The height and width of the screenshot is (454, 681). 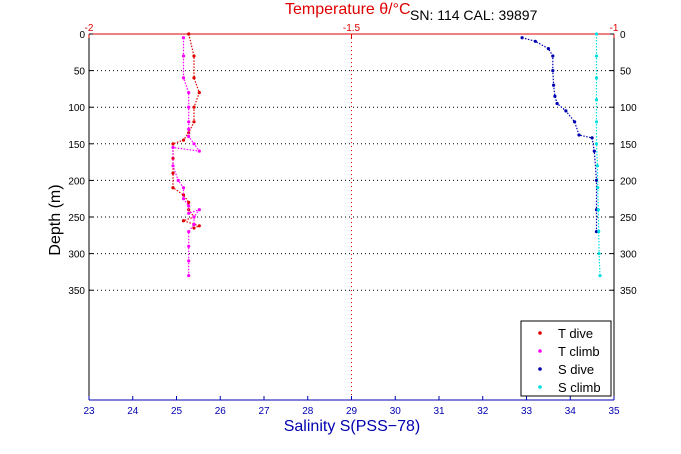 I want to click on legend-label: S dive, so click(x=576, y=369).